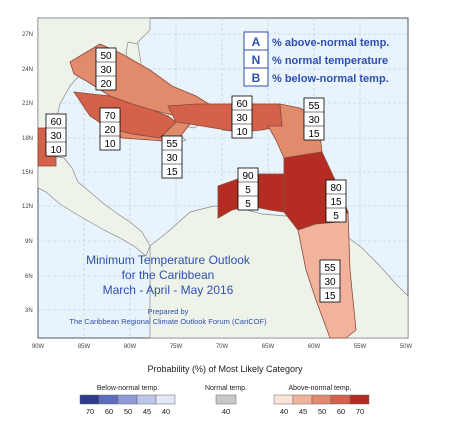 The width and height of the screenshot is (450, 423). I want to click on latitude-labels: 27N 24N 21N 18N 15N 12N 9N 6N 3N, so click(27, 173).